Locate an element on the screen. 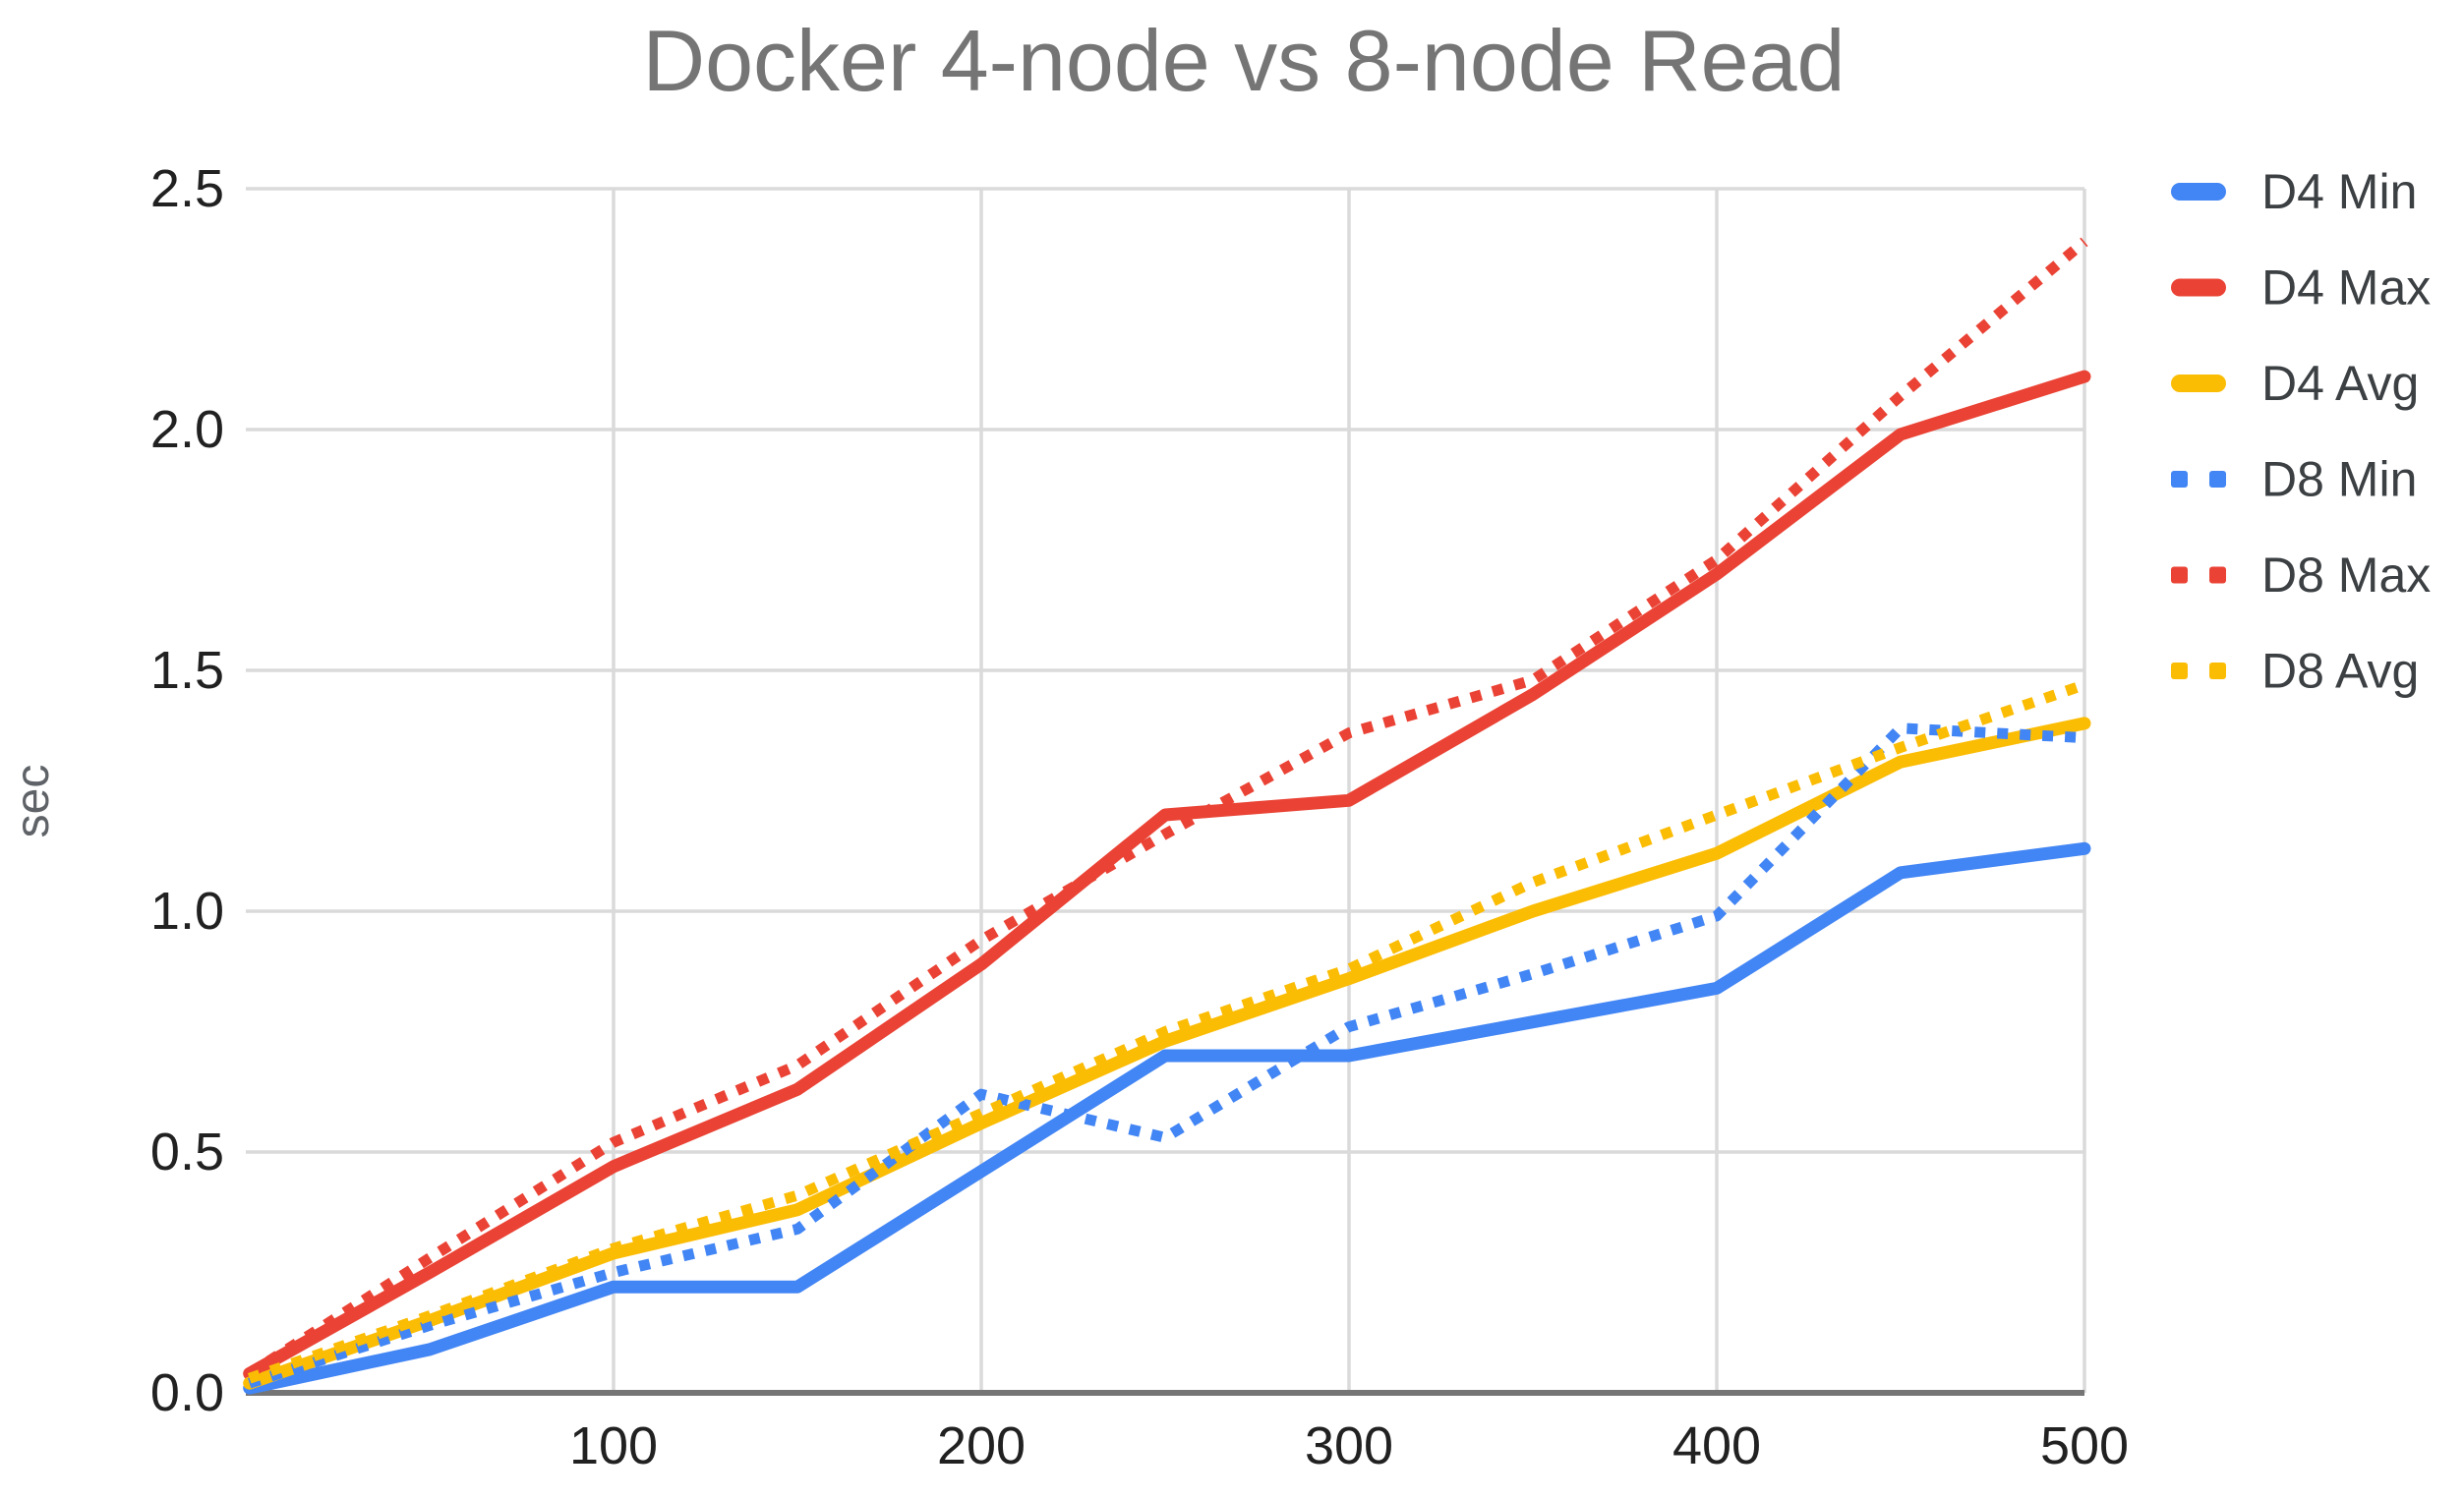 This screenshot has width=2464, height=1499. legend: D4 Min D4 Max D4 Avg D8 Min D8 Max D8 Avg is located at coordinates (2301, 431).